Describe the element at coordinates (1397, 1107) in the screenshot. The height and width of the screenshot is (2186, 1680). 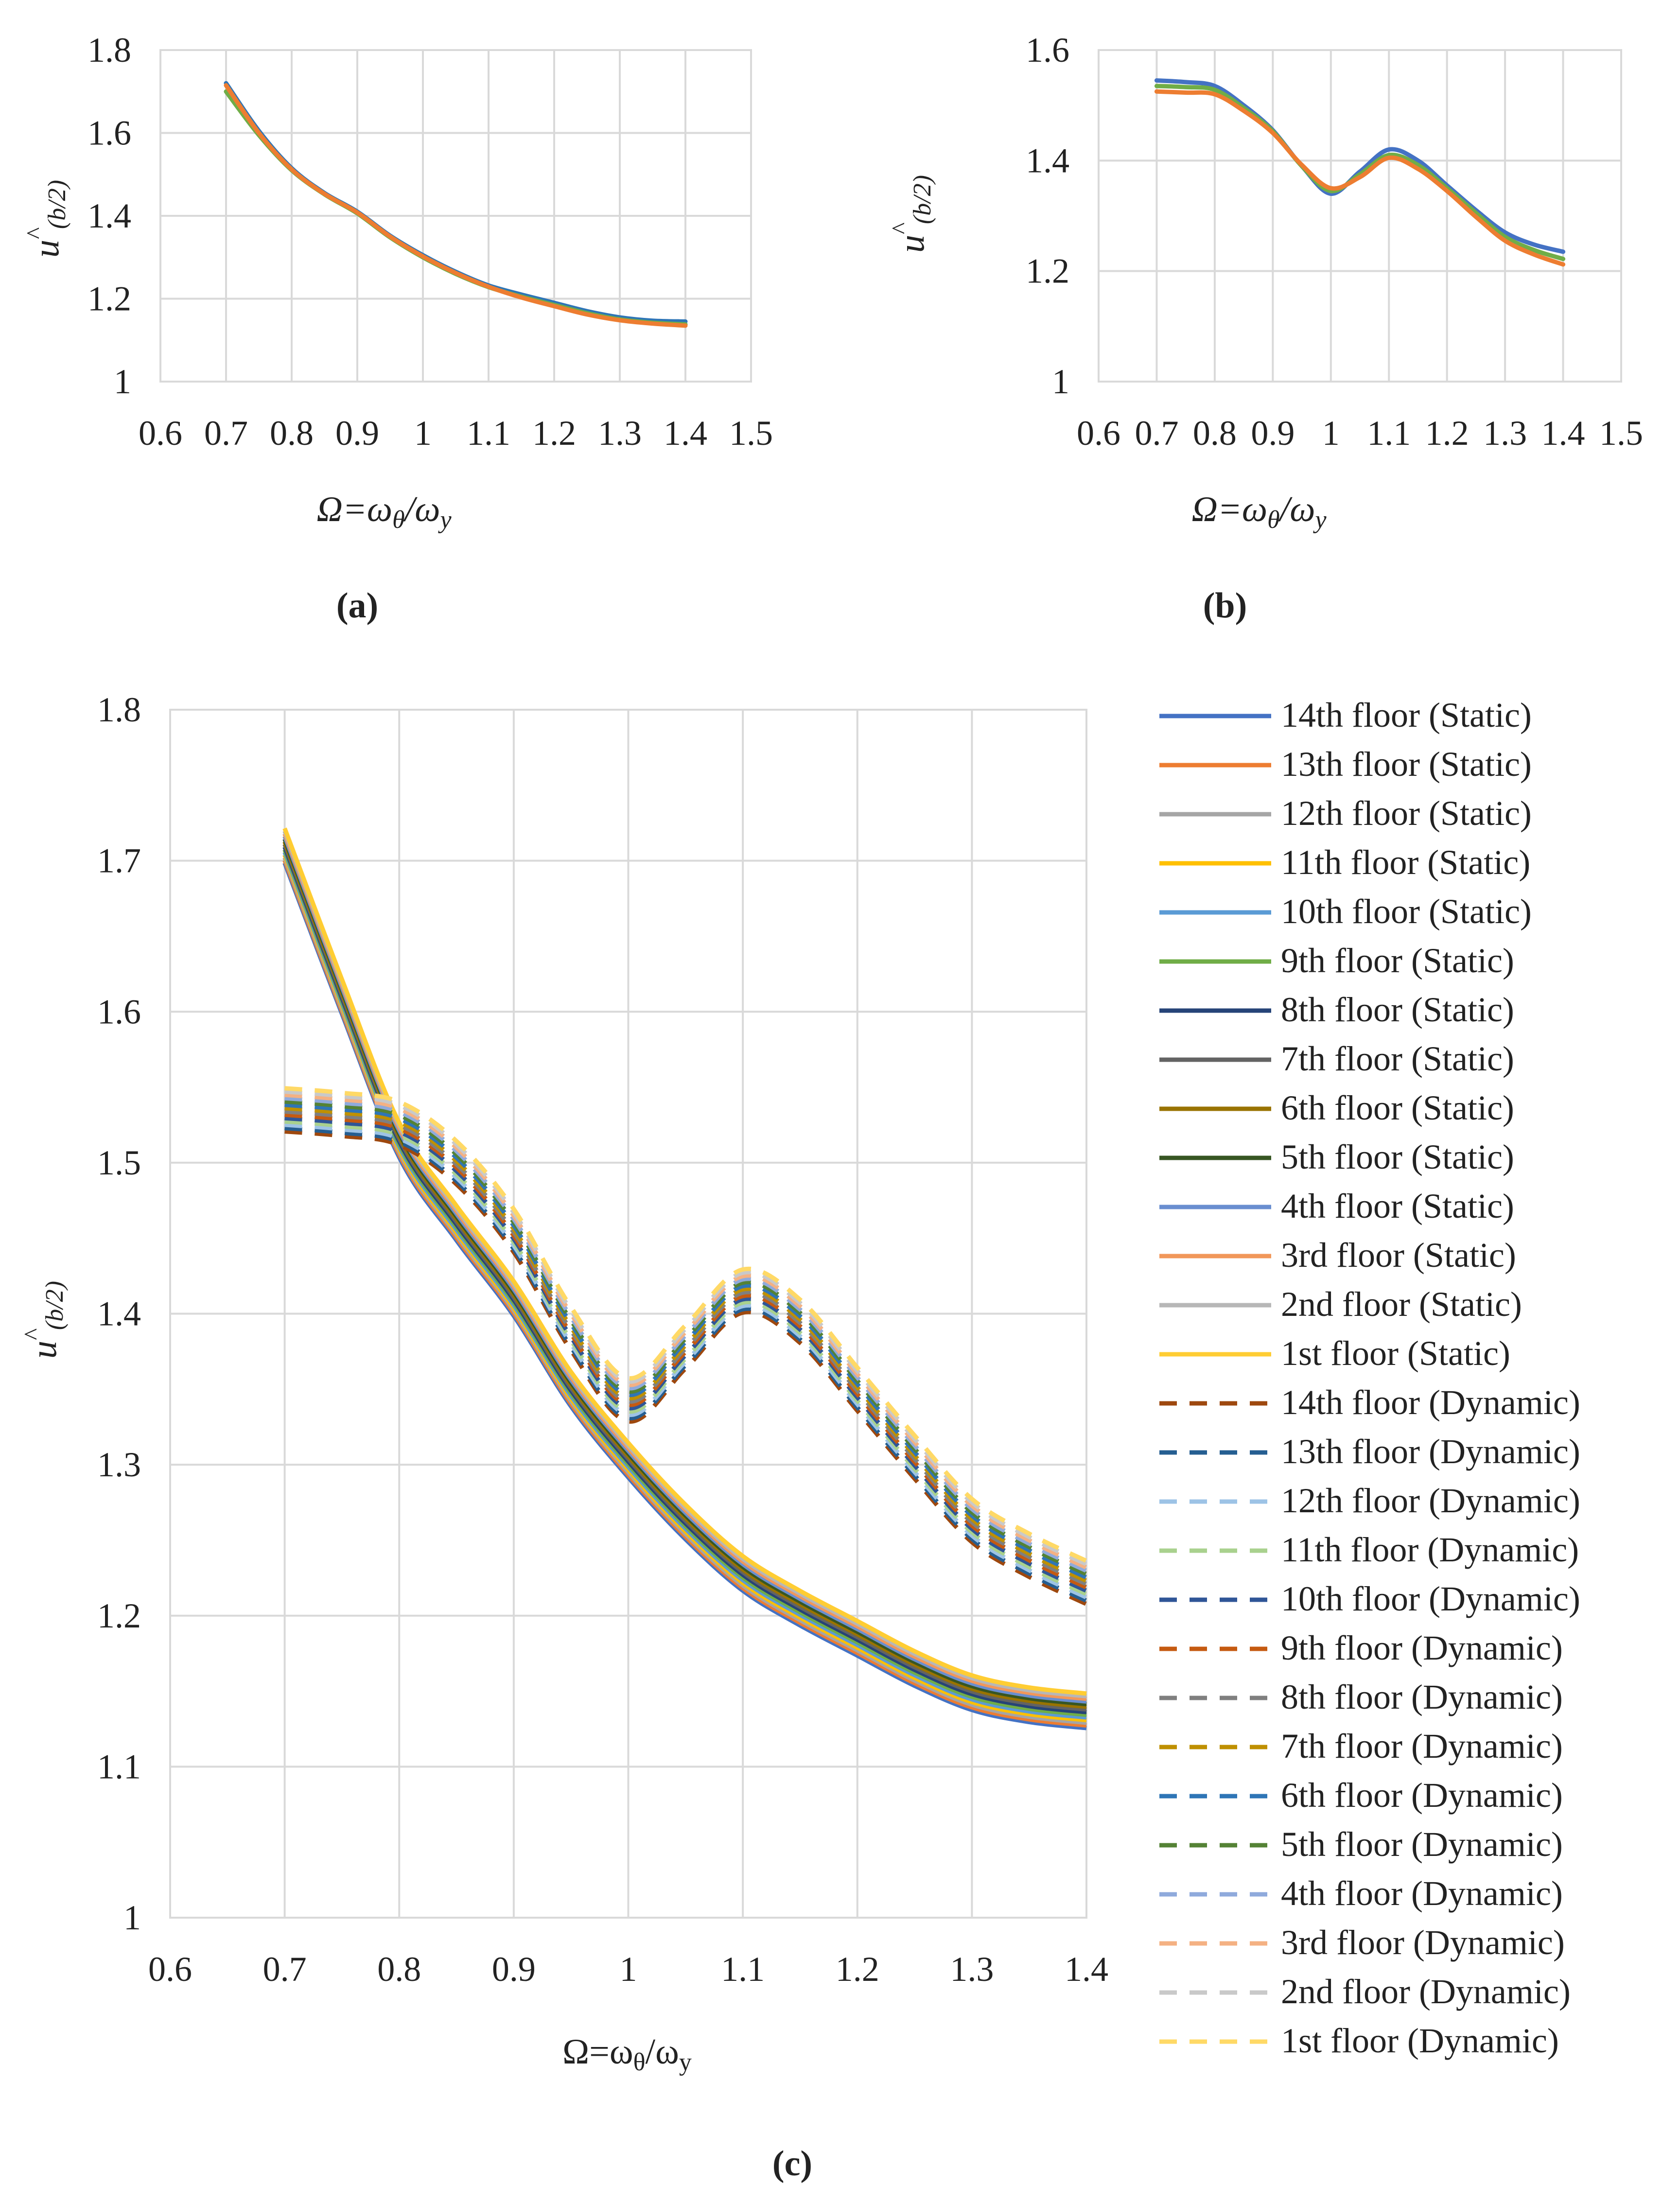
I see `legend-label: 6th floor (Static)` at that location.